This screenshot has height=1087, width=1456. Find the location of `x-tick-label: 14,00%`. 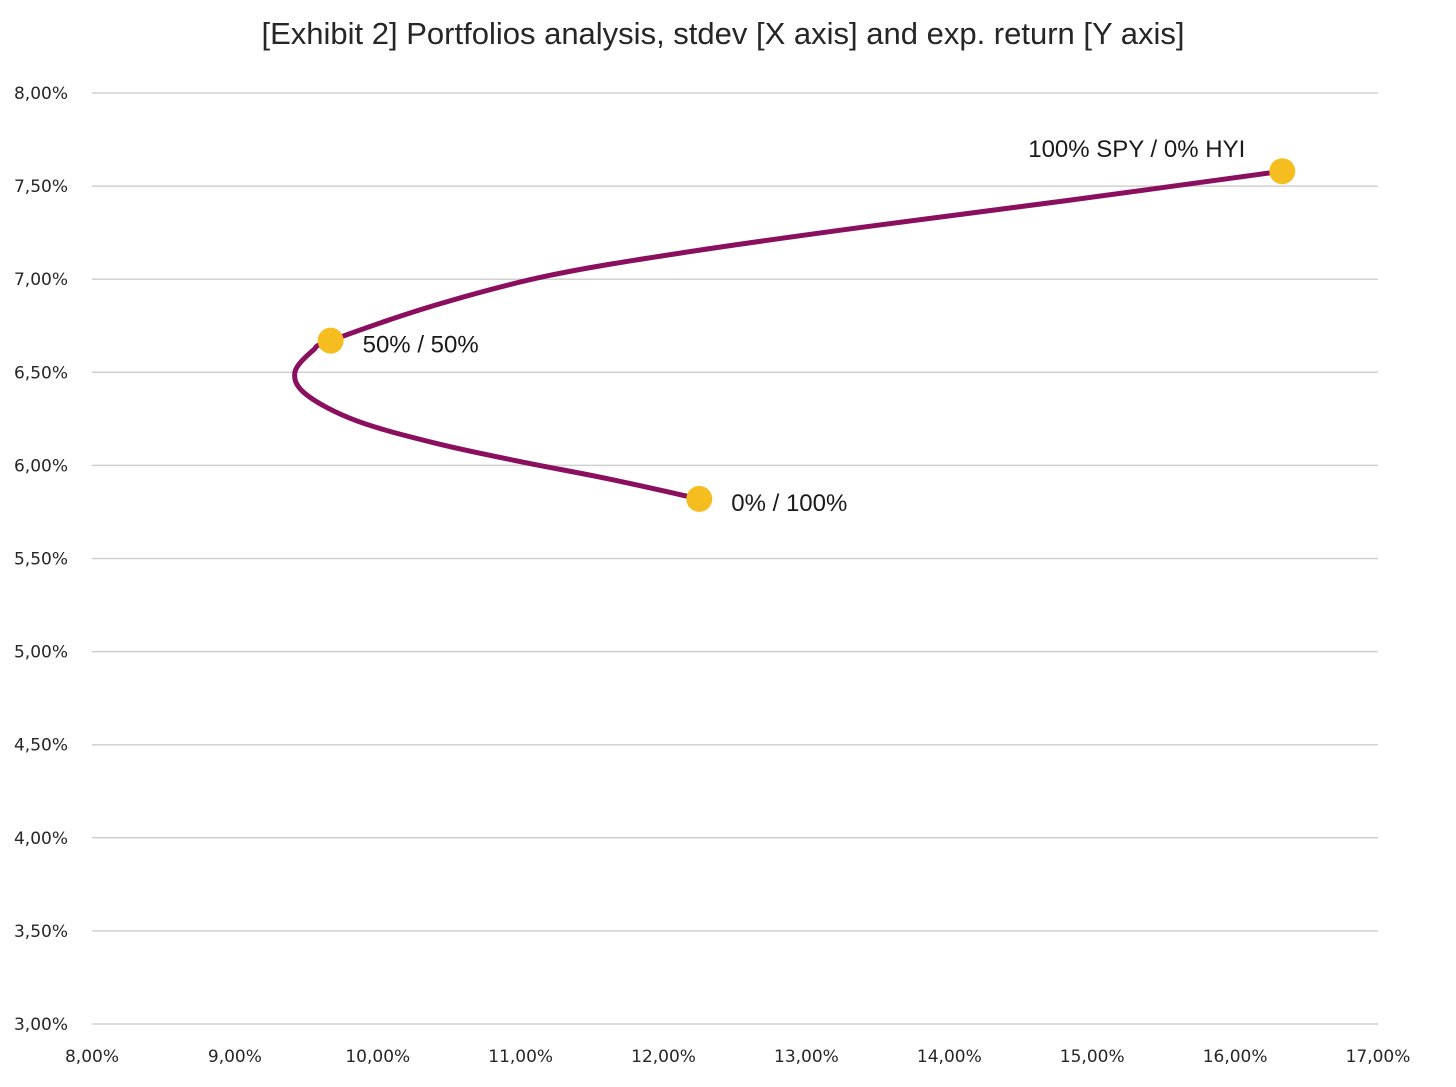

x-tick-label: 14,00% is located at coordinates (949, 1057).